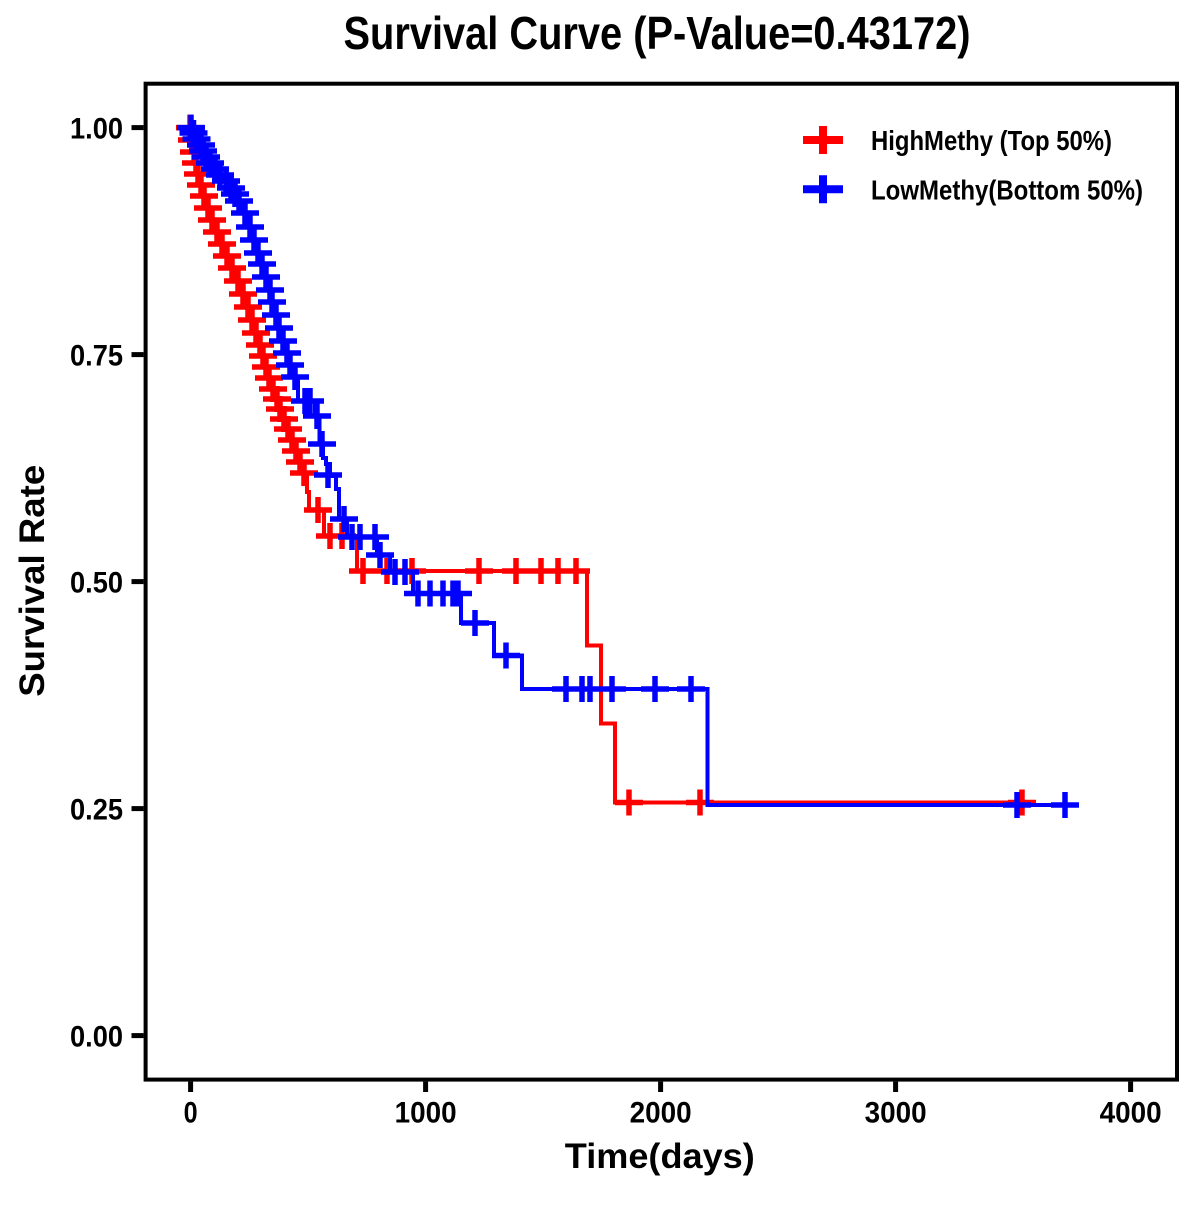  Describe the element at coordinates (96, 583) in the screenshot. I see `svg-text: 0.50` at that location.